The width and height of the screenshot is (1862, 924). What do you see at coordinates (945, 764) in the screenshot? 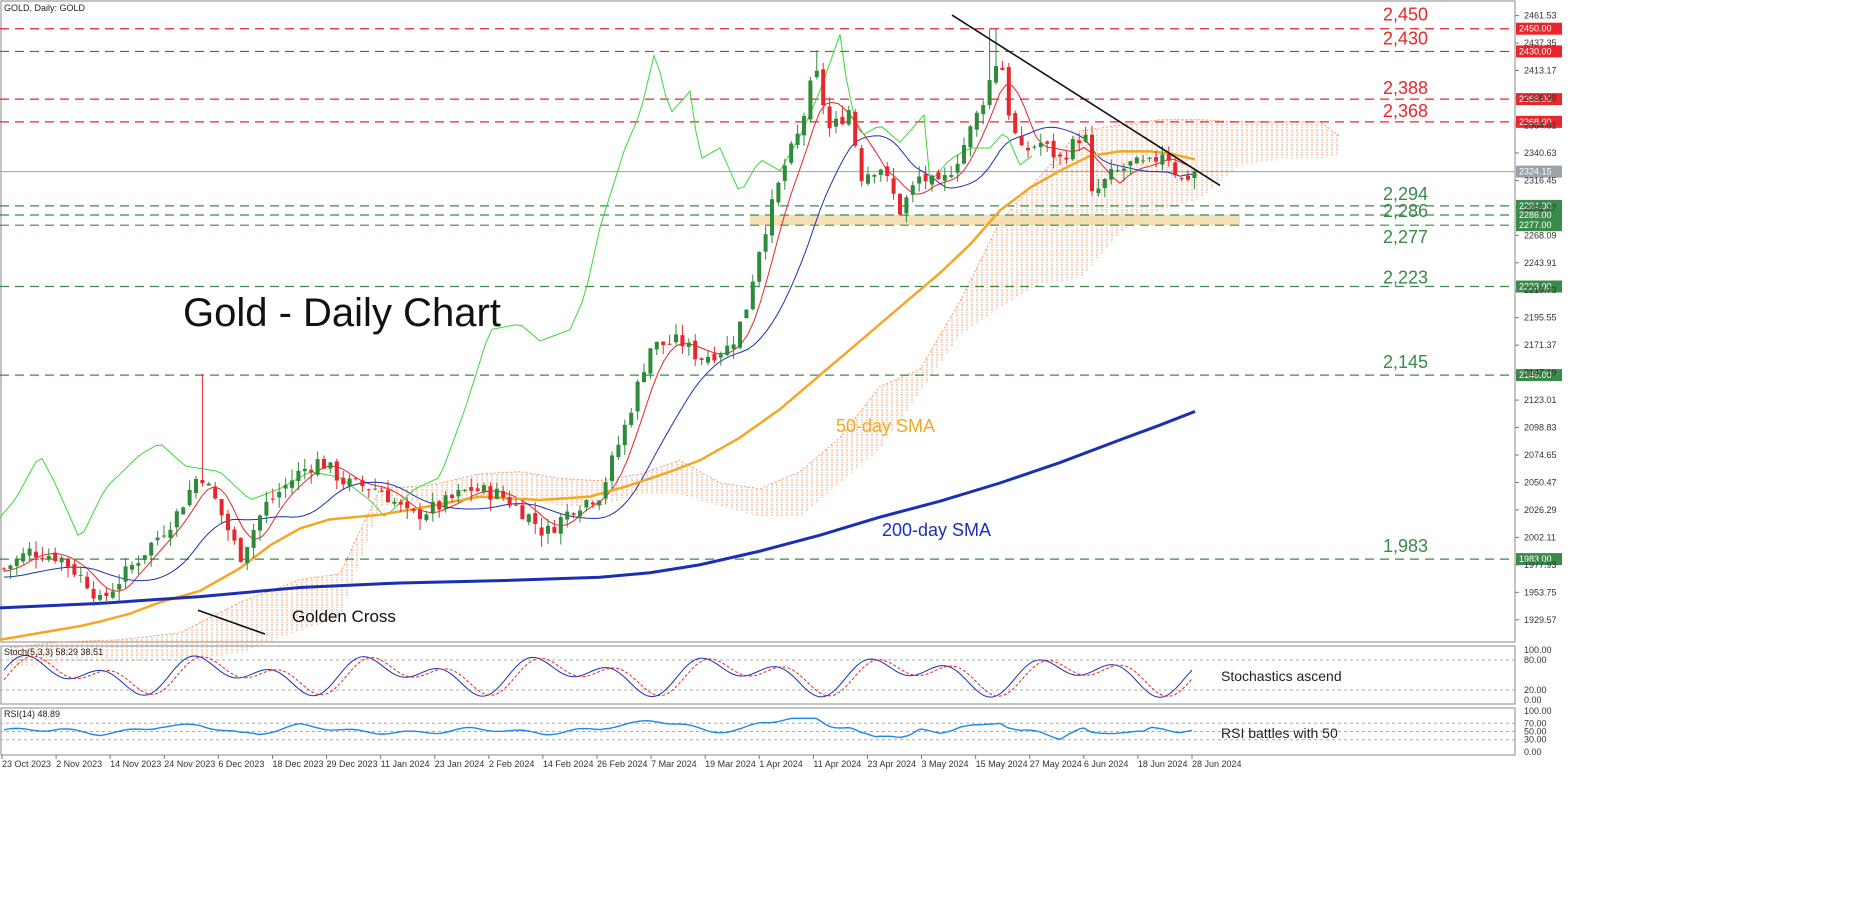
I see `x-tick-label: 3 May 2024` at bounding box center [945, 764].